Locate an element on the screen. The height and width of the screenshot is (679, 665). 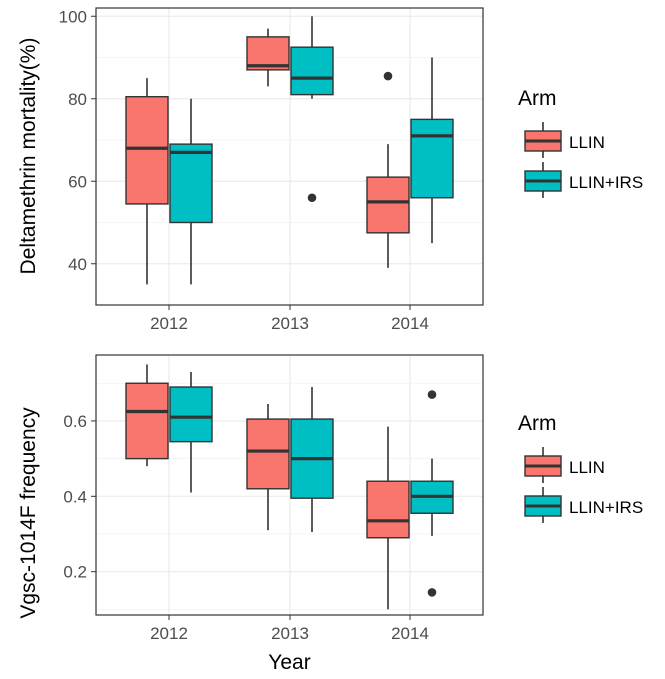
y-tick-label: 60 is located at coordinates (77, 181).